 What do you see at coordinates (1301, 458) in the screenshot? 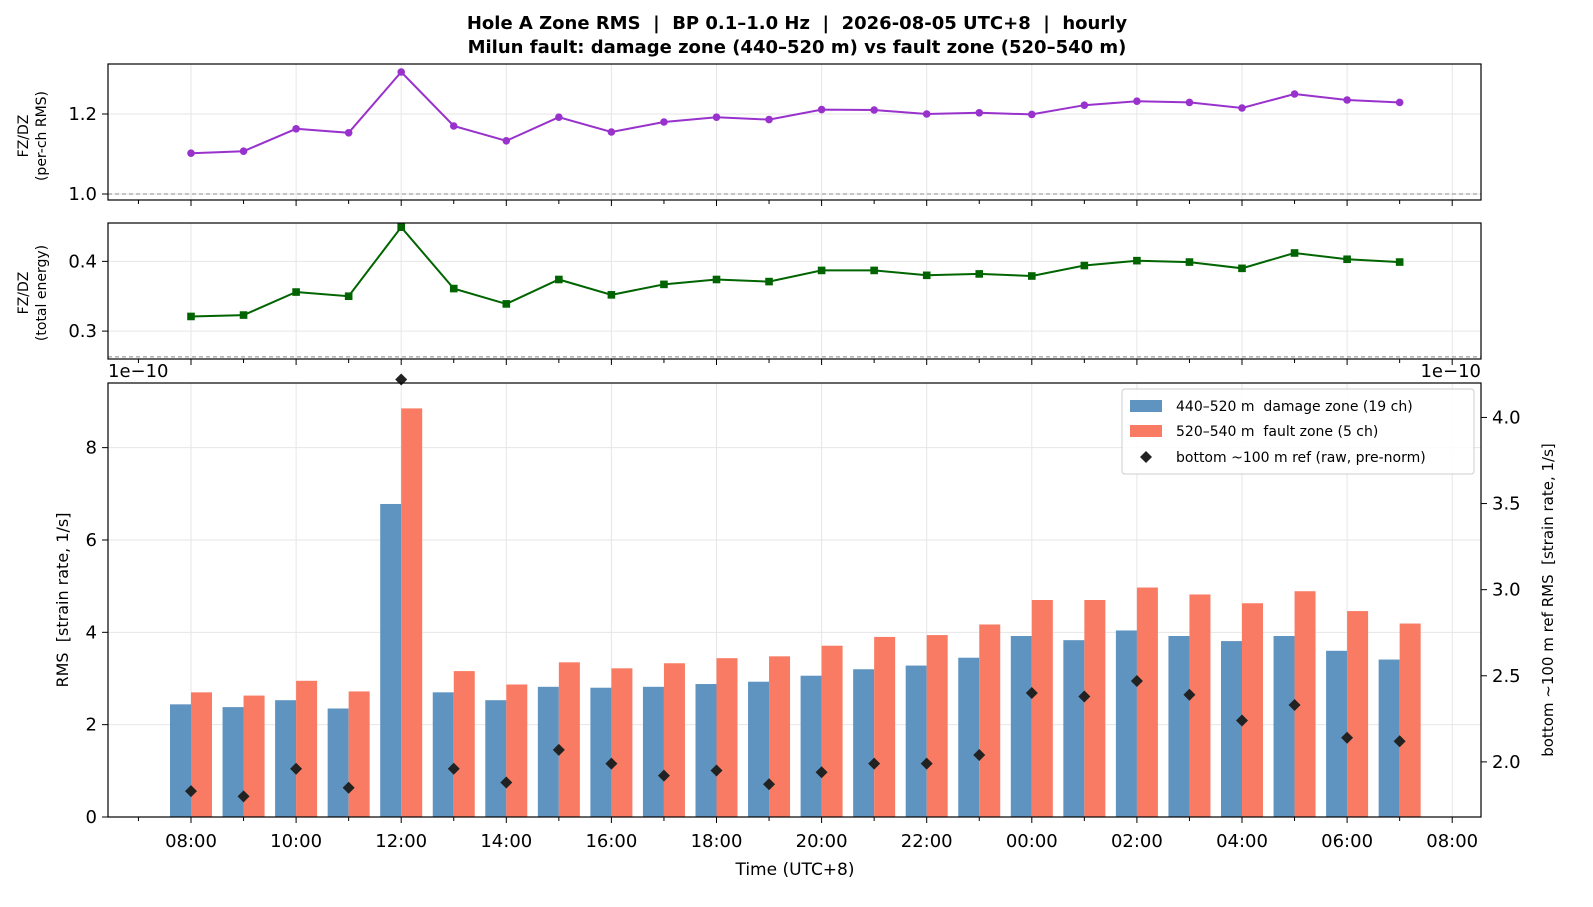
I see `legend-label-ref: bottom ~100 m ref (raw, pre-norm)` at bounding box center [1301, 458].